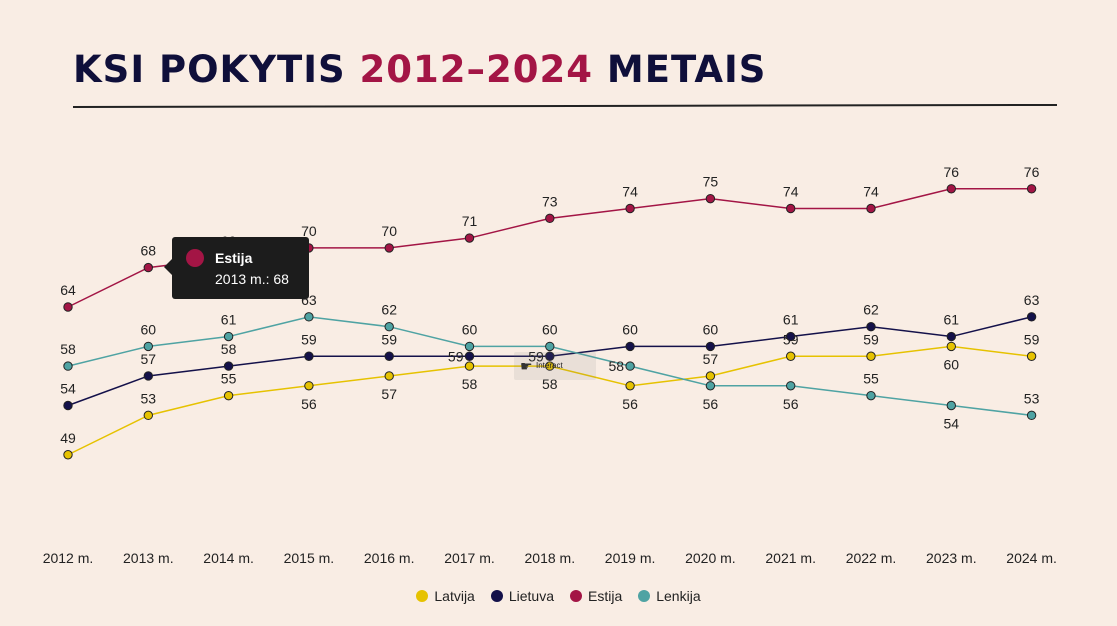 This screenshot has height=626, width=1117. I want to click on data-label-latvija: 55, so click(229, 379).